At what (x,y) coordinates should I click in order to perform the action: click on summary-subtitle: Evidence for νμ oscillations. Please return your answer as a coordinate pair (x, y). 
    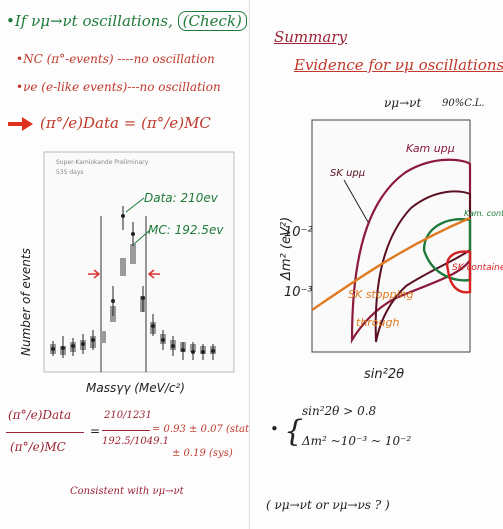
    Looking at the image, I should click on (398, 65).